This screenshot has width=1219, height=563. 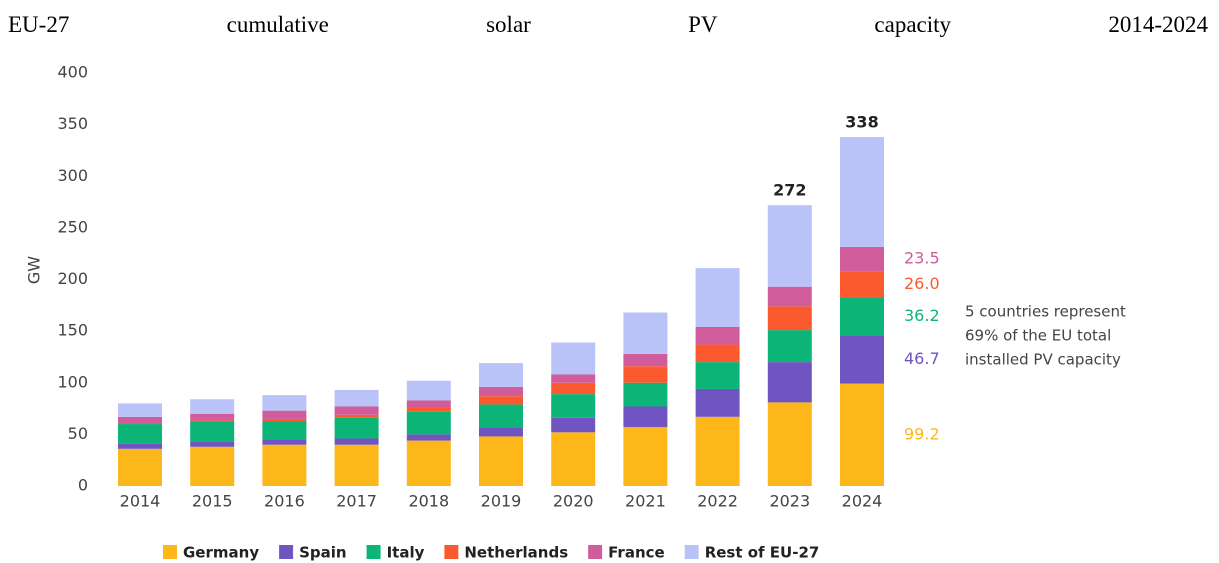 What do you see at coordinates (221, 553) in the screenshot?
I see `legend-label: Germany` at bounding box center [221, 553].